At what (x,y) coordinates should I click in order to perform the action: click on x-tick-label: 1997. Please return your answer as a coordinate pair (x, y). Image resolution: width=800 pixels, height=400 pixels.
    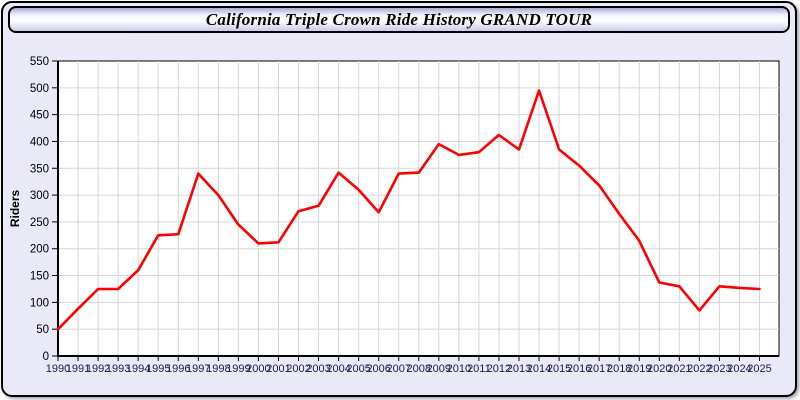
    Looking at the image, I should click on (198, 369).